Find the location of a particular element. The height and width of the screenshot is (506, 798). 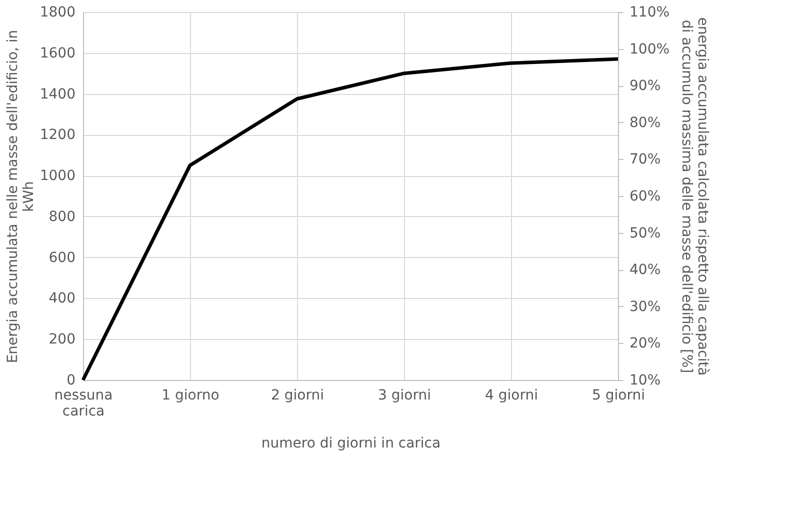

y-tick-label: 1800 is located at coordinates (58, 12).